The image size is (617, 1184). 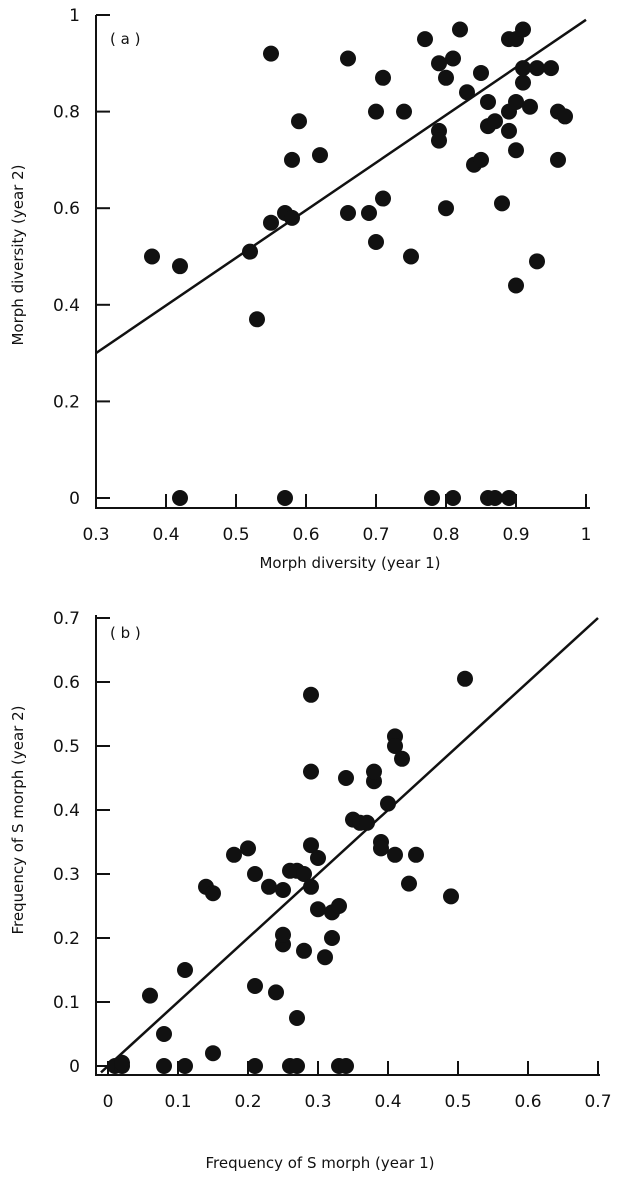 I want to click on panel-a-y-tick-label: 1, so click(x=74, y=16).